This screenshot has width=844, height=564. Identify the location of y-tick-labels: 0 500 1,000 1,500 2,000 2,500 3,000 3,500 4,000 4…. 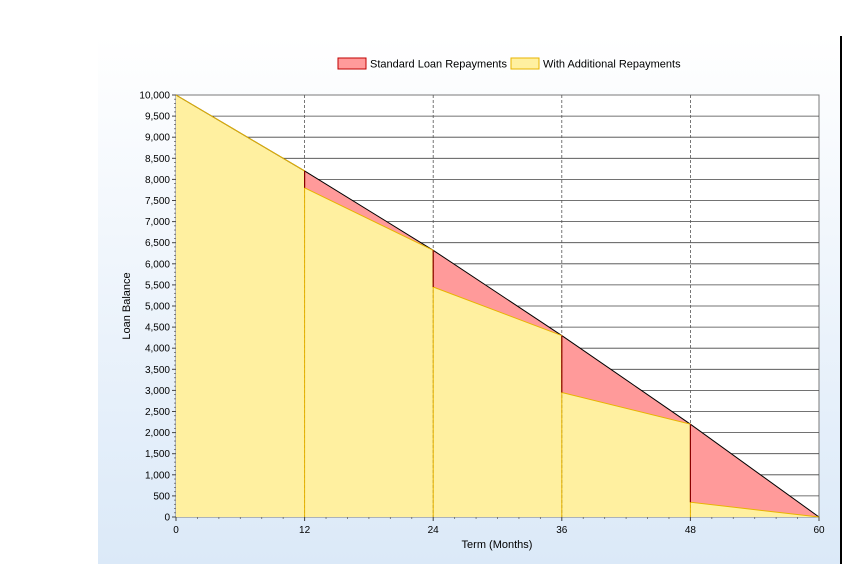
(157, 307).